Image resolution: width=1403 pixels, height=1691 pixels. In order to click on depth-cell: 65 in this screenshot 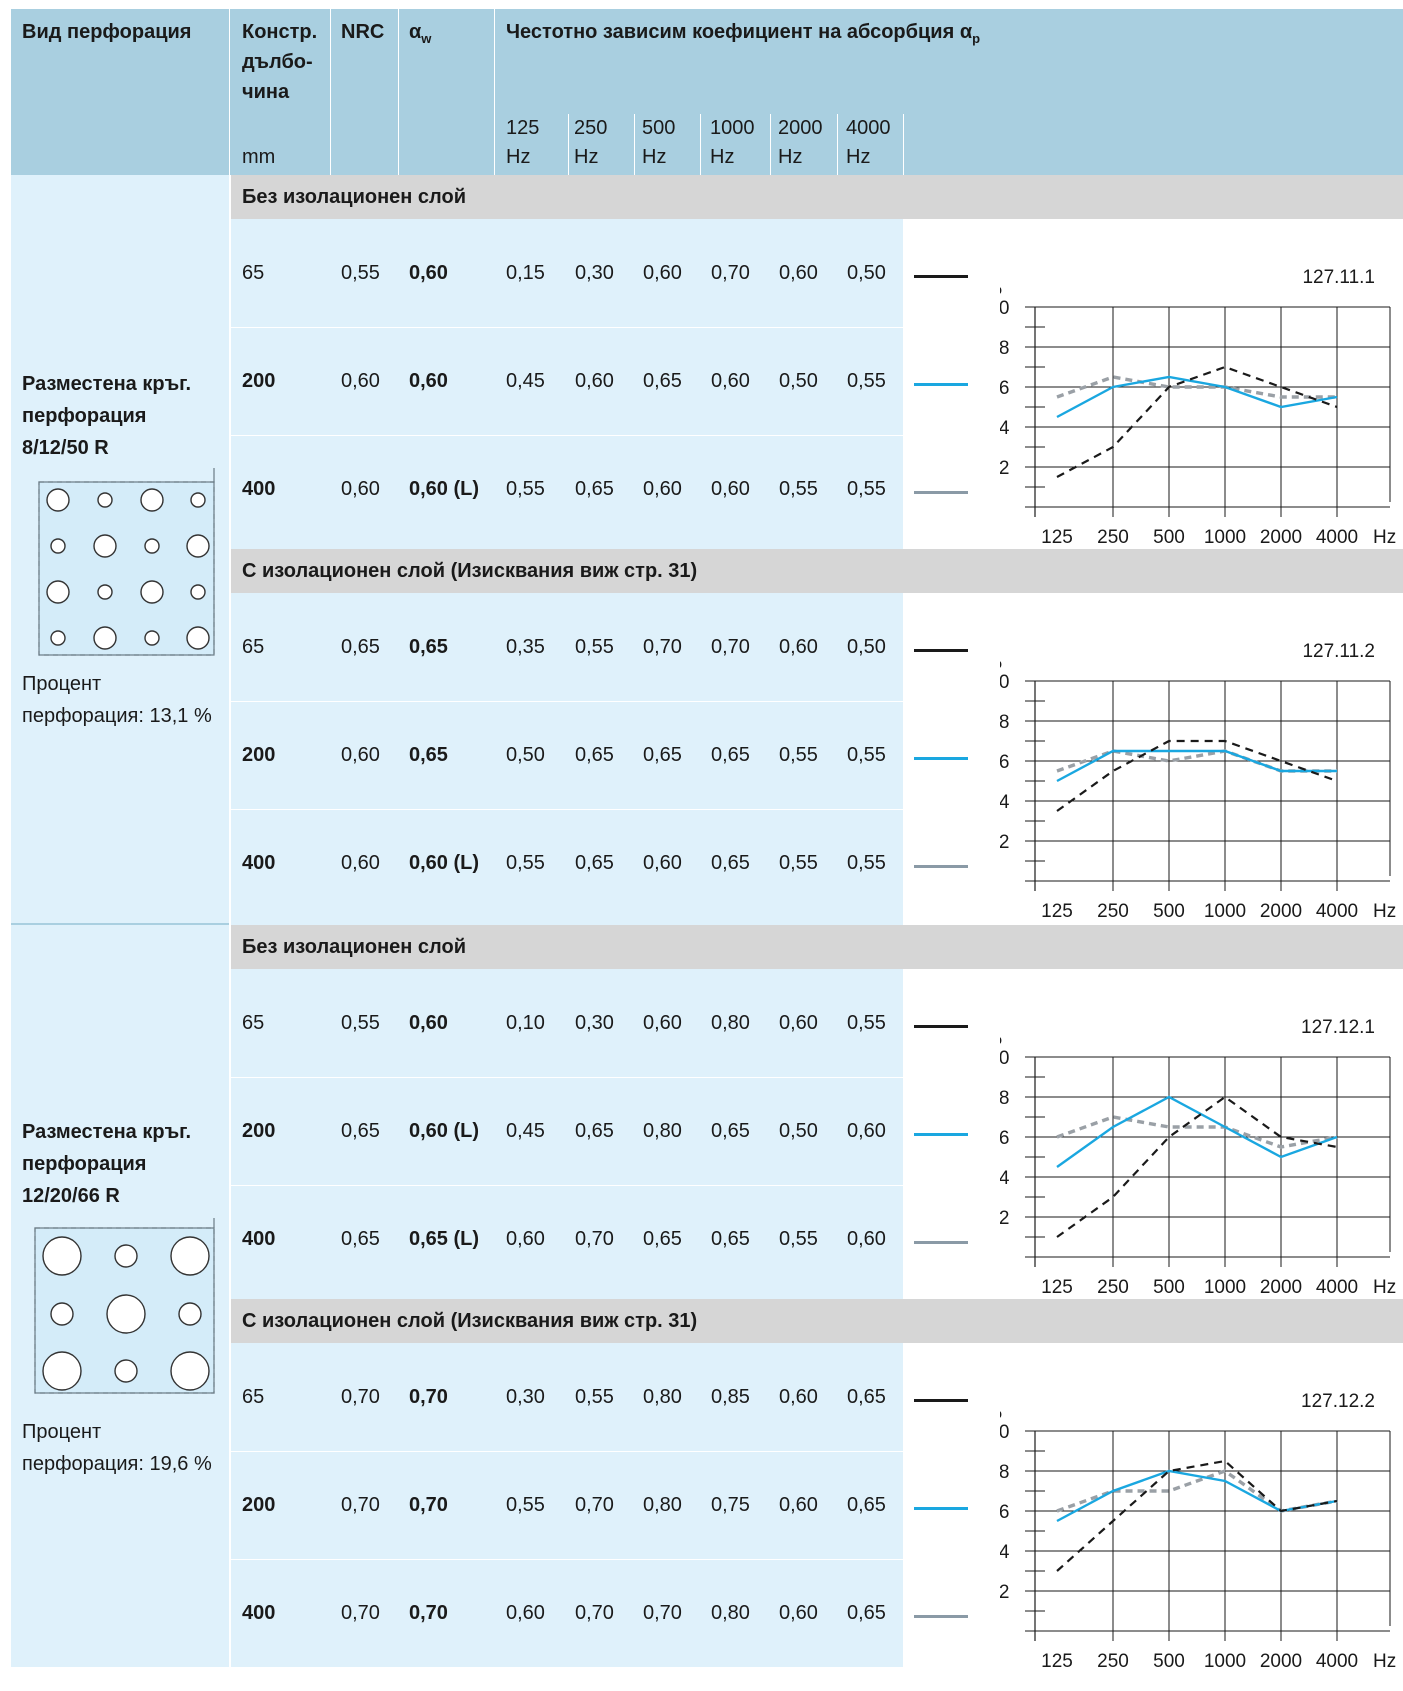, I will do `click(253, 647)`.